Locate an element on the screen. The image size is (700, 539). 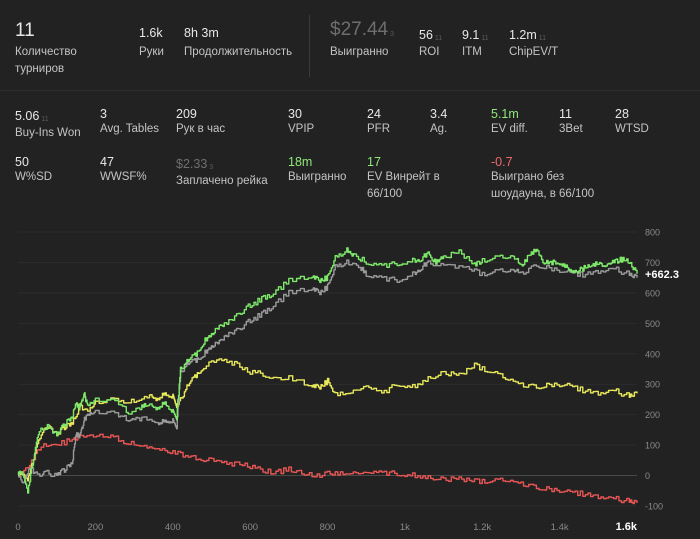
stat-pfr: 24 PFR is located at coordinates (378, 121).